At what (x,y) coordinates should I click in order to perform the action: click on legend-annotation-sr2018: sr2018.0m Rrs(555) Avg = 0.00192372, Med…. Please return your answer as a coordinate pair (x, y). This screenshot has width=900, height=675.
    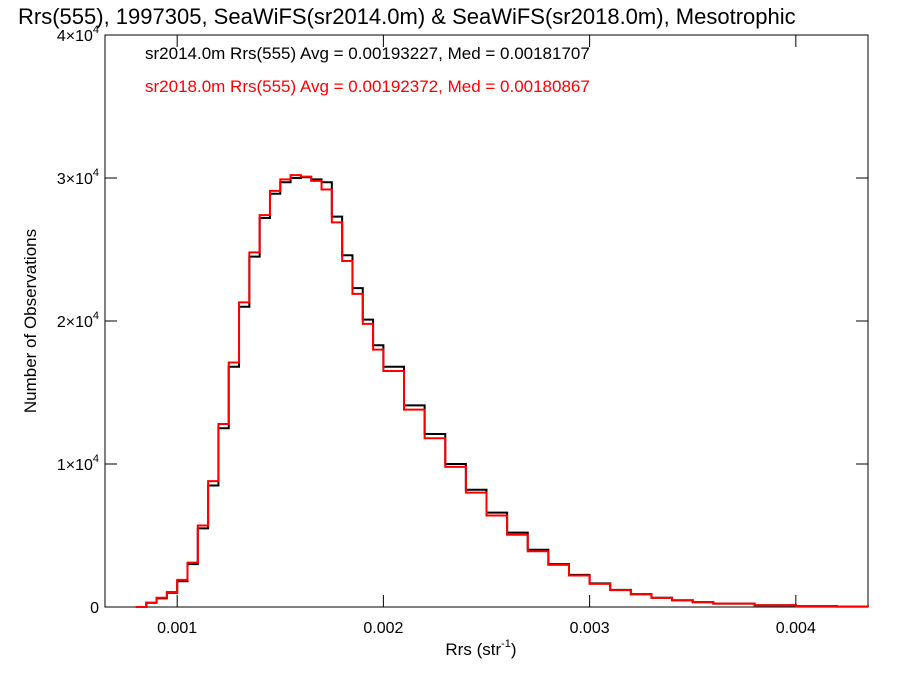
    Looking at the image, I should click on (367, 86).